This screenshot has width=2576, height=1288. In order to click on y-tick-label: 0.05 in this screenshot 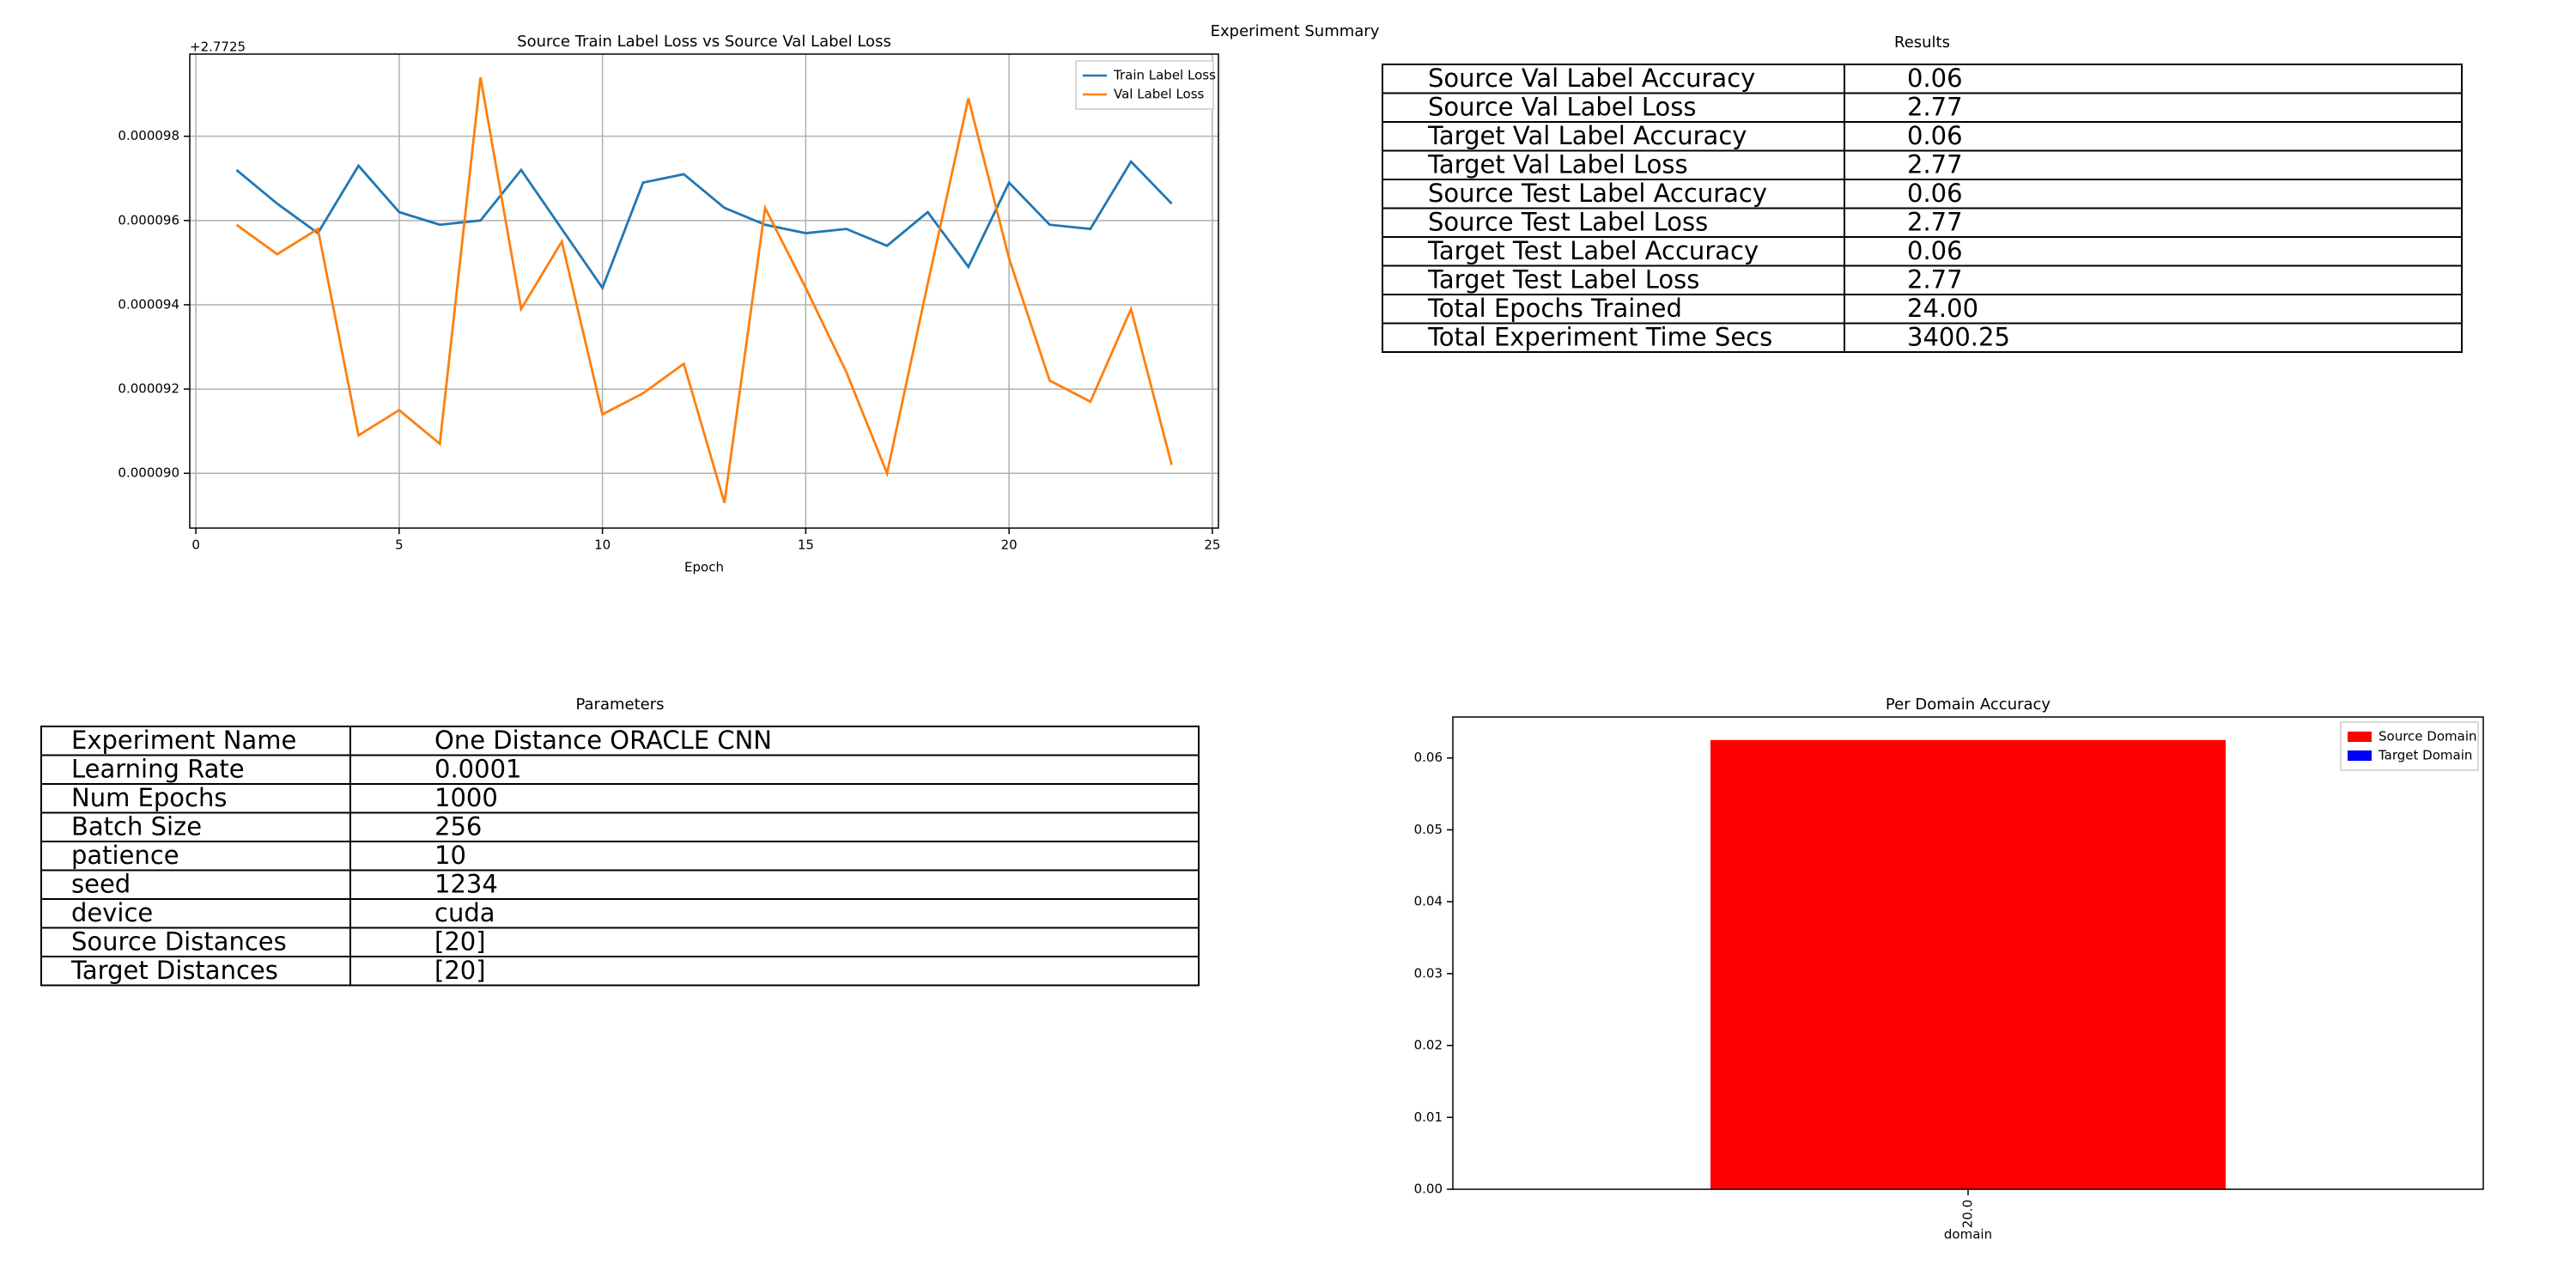, I will do `click(1429, 830)`.